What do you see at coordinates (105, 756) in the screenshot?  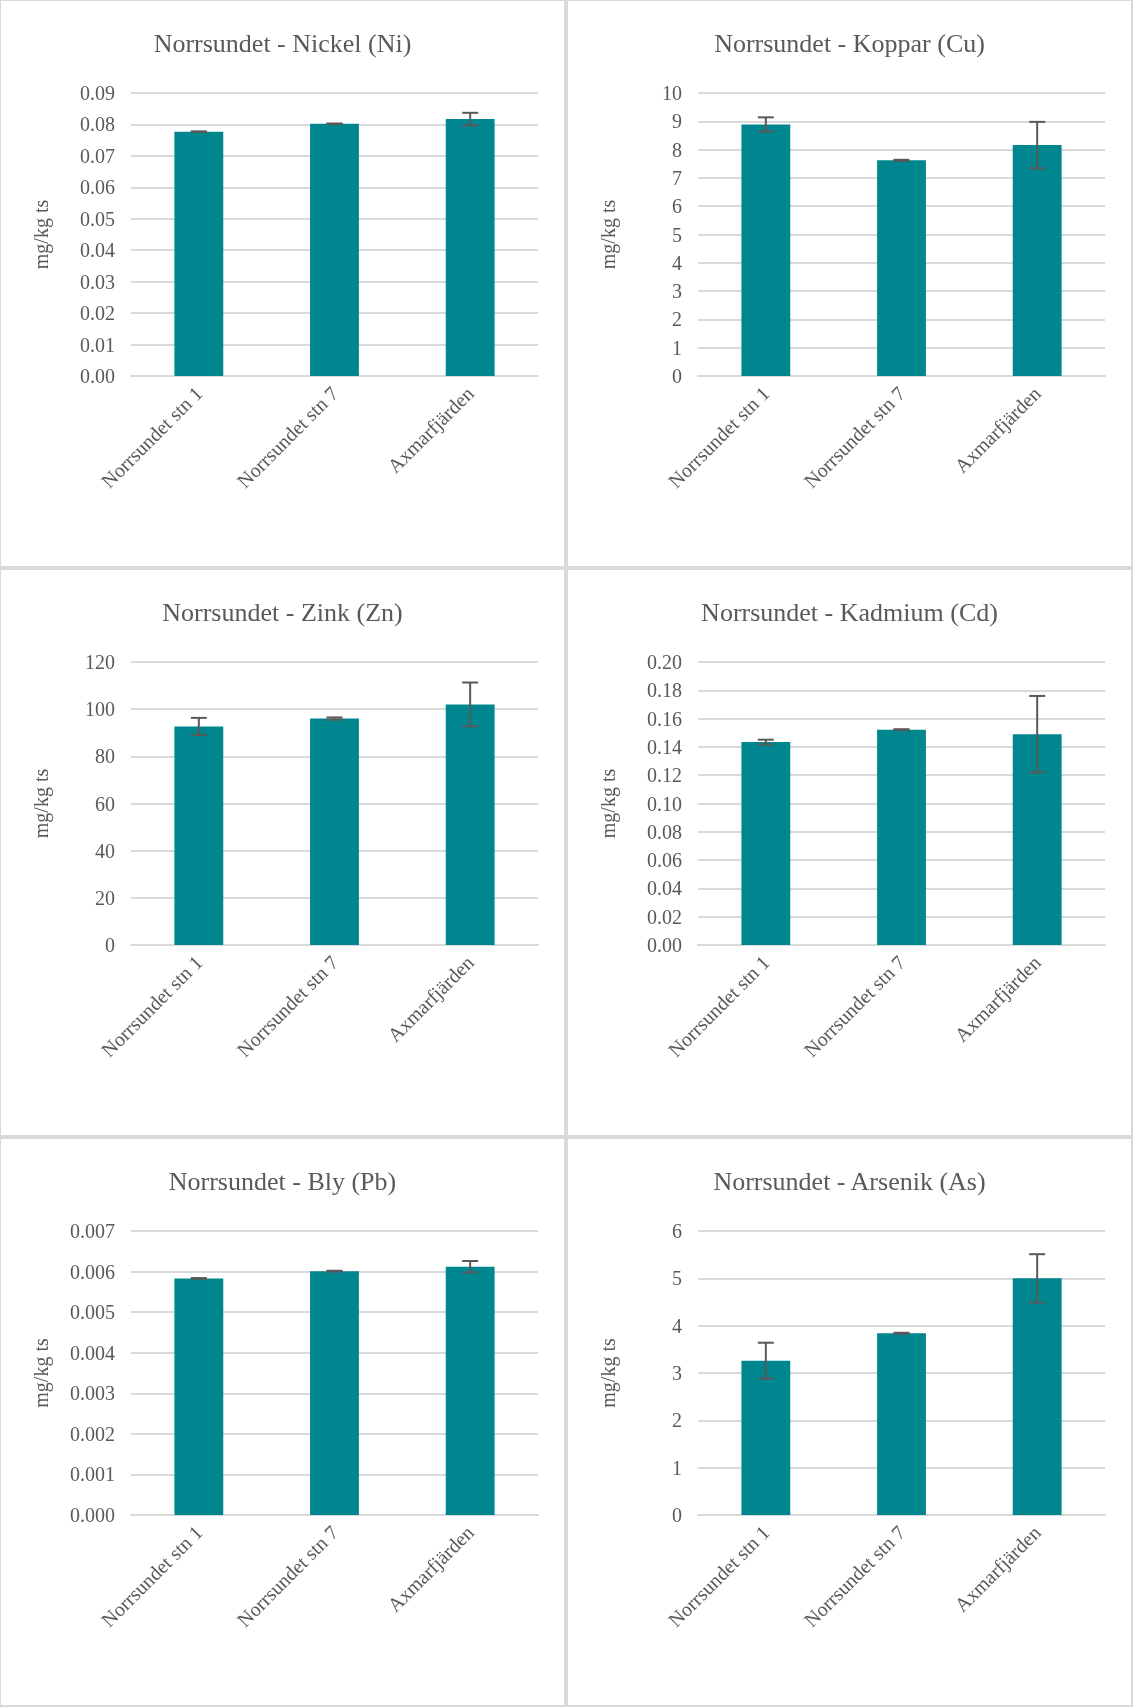 I see `y-tick-label: 80` at bounding box center [105, 756].